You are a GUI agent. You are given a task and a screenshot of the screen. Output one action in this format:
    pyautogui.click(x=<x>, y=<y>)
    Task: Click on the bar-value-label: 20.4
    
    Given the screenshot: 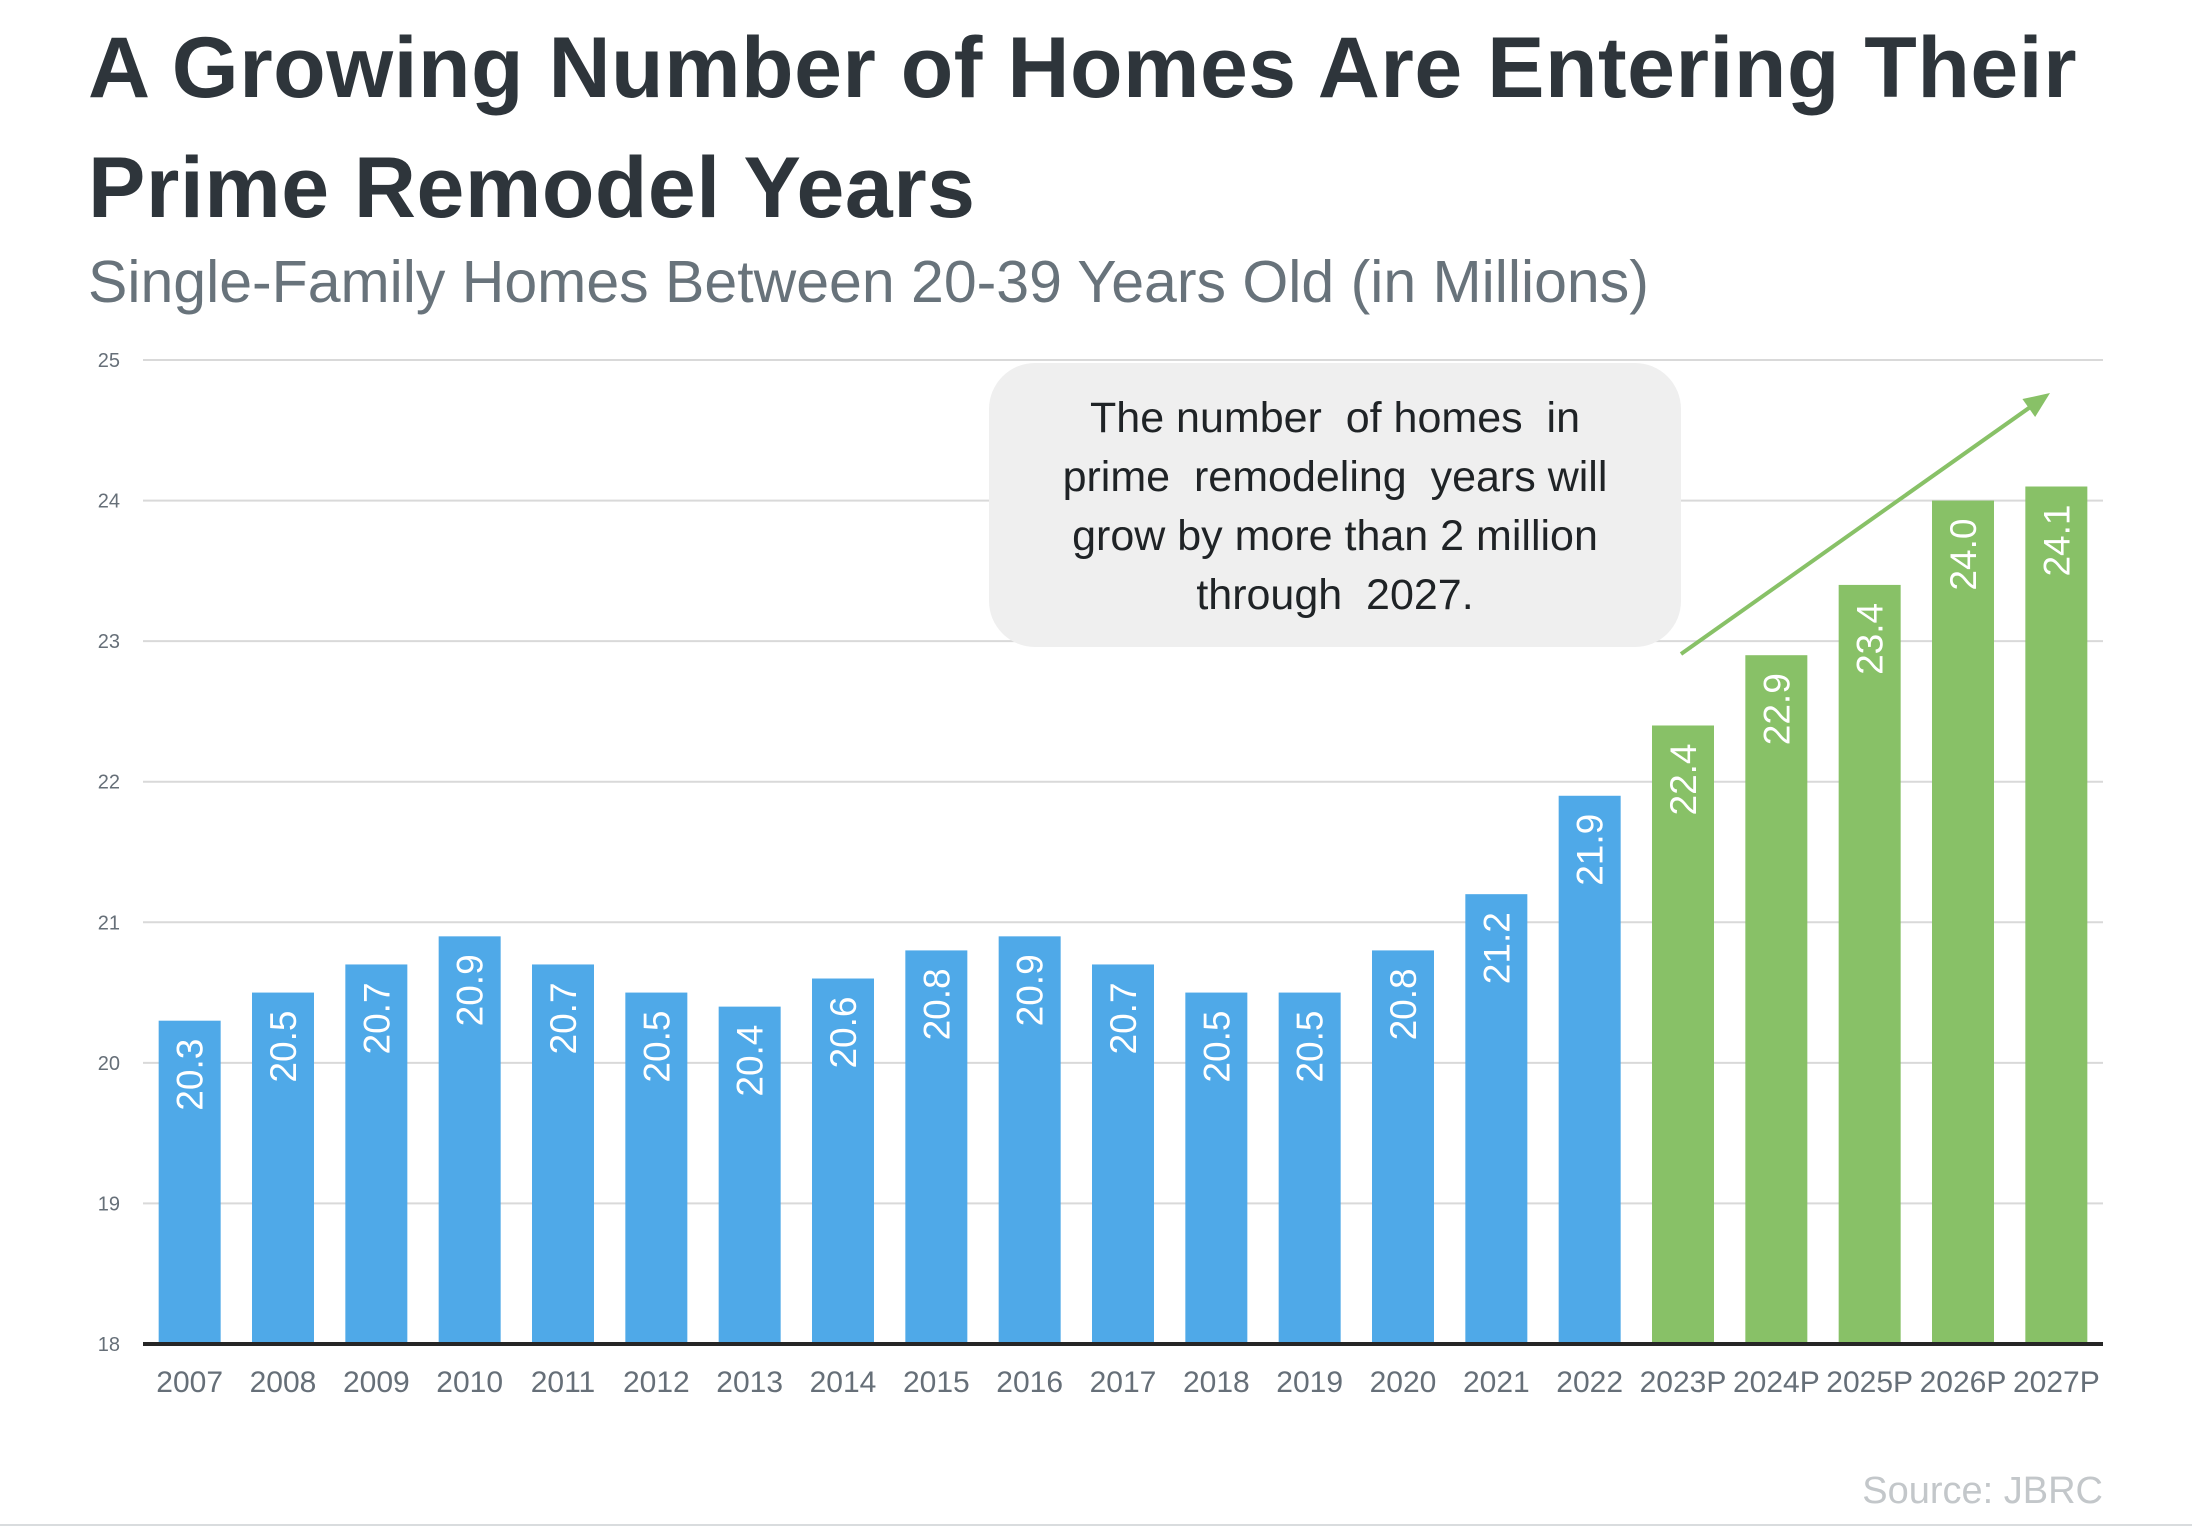 What is the action you would take?
    pyautogui.click(x=750, y=1061)
    